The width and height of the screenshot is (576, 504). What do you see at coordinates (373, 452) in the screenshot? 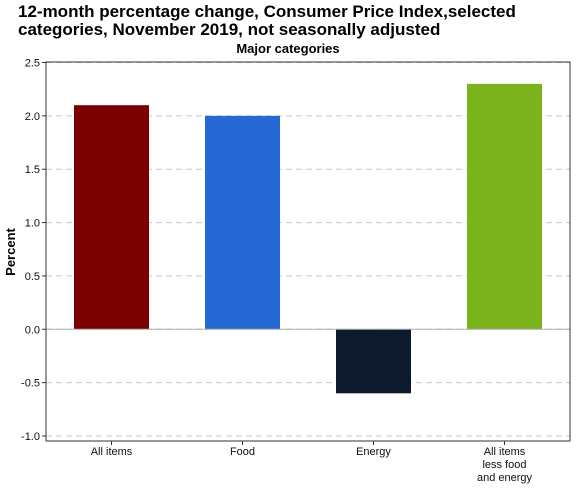
I see `x-tick-label: Energy` at bounding box center [373, 452].